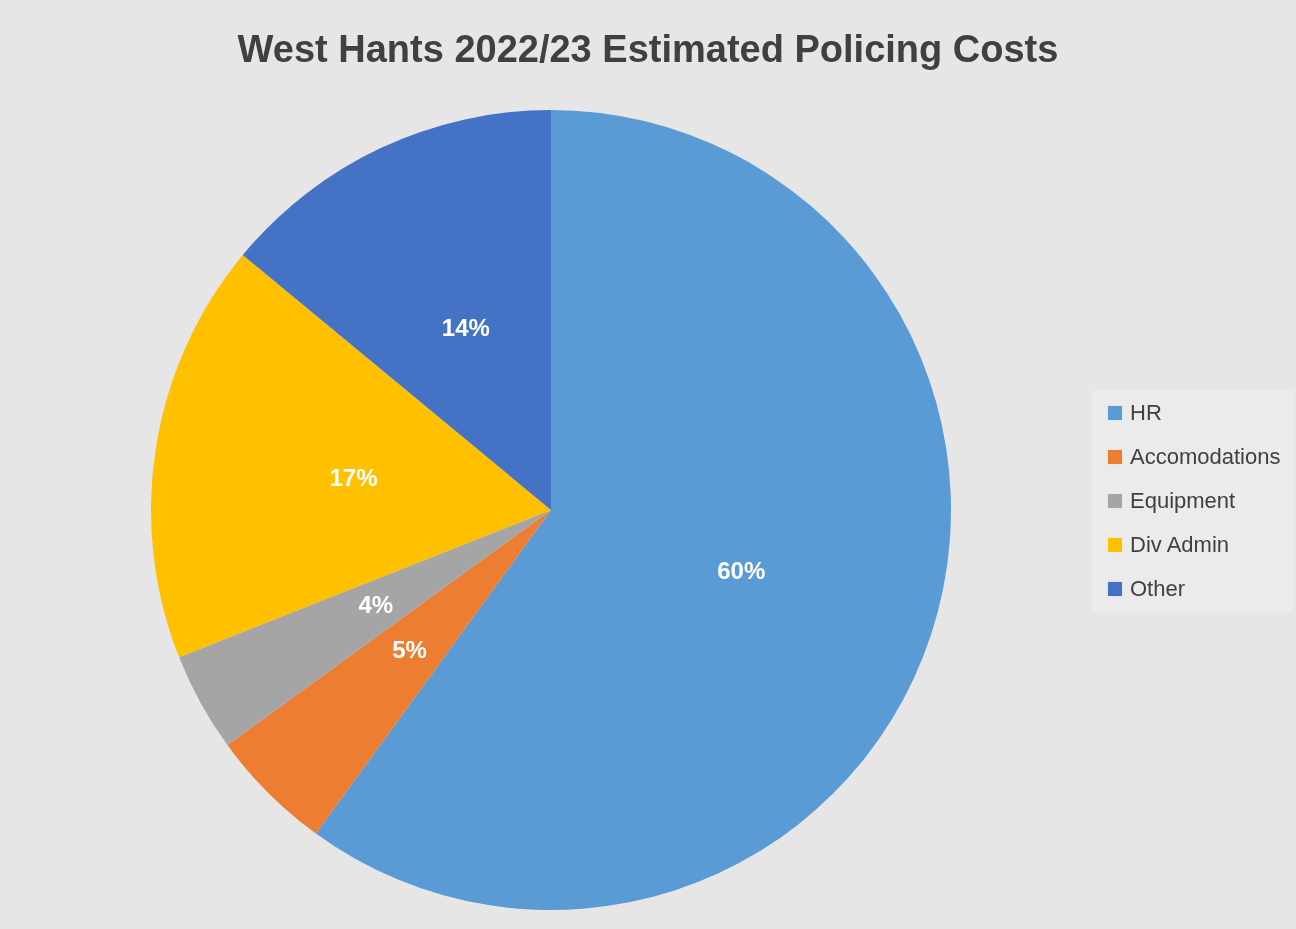  What do you see at coordinates (409, 650) in the screenshot?
I see `data-label: 5%` at bounding box center [409, 650].